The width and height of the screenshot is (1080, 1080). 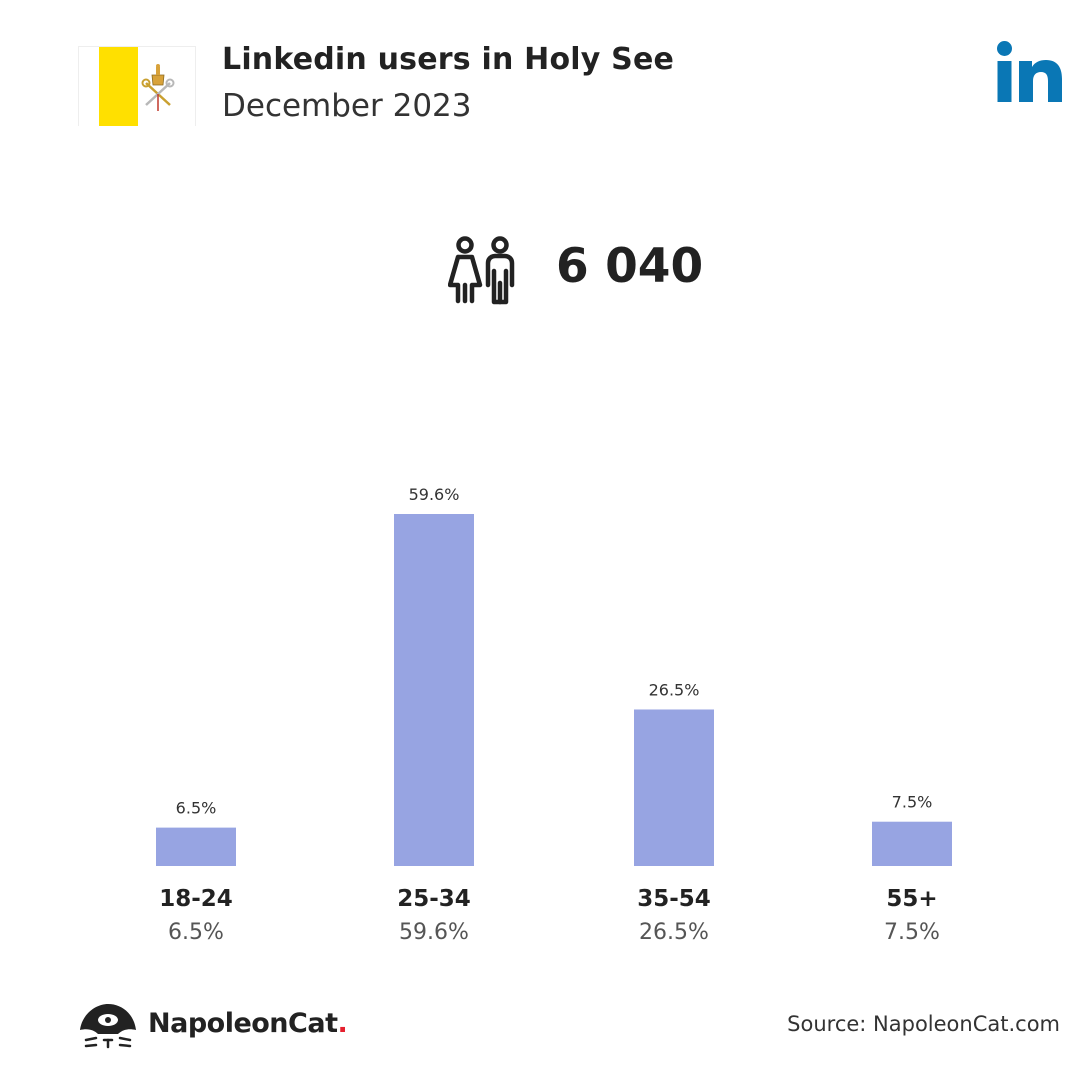 I want to click on category-label-25-34: 25-34, so click(x=434, y=899).